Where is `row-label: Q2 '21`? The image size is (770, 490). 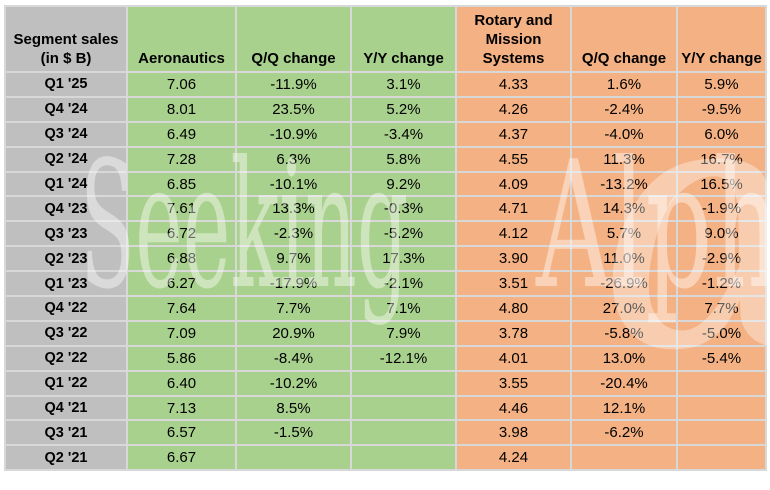
row-label: Q2 '21 is located at coordinates (66, 458).